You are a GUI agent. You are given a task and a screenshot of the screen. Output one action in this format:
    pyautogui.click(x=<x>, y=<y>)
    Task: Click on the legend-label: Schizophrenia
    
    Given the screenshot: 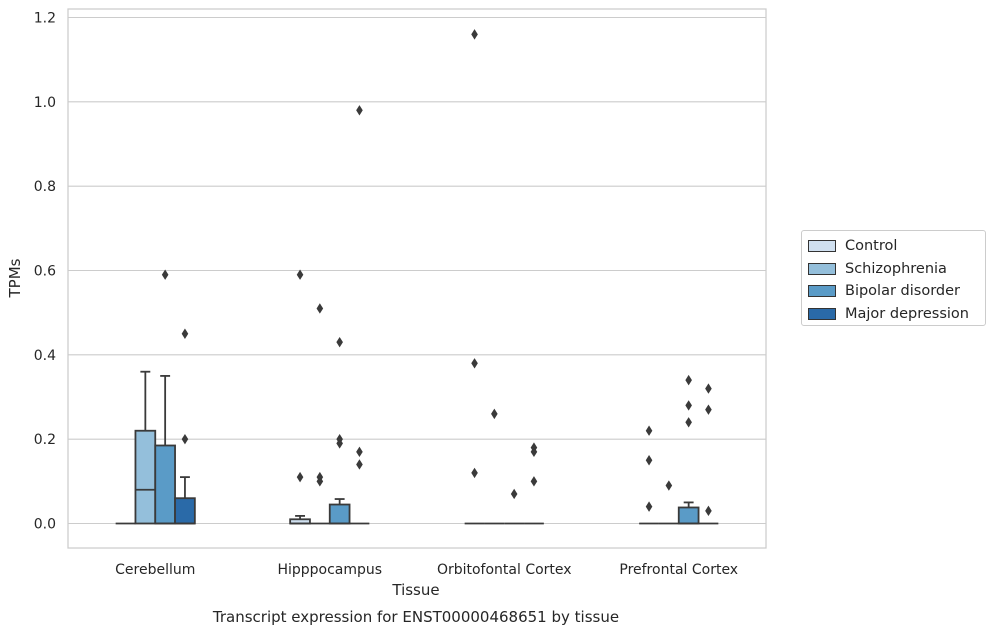 What is the action you would take?
    pyautogui.click(x=896, y=268)
    